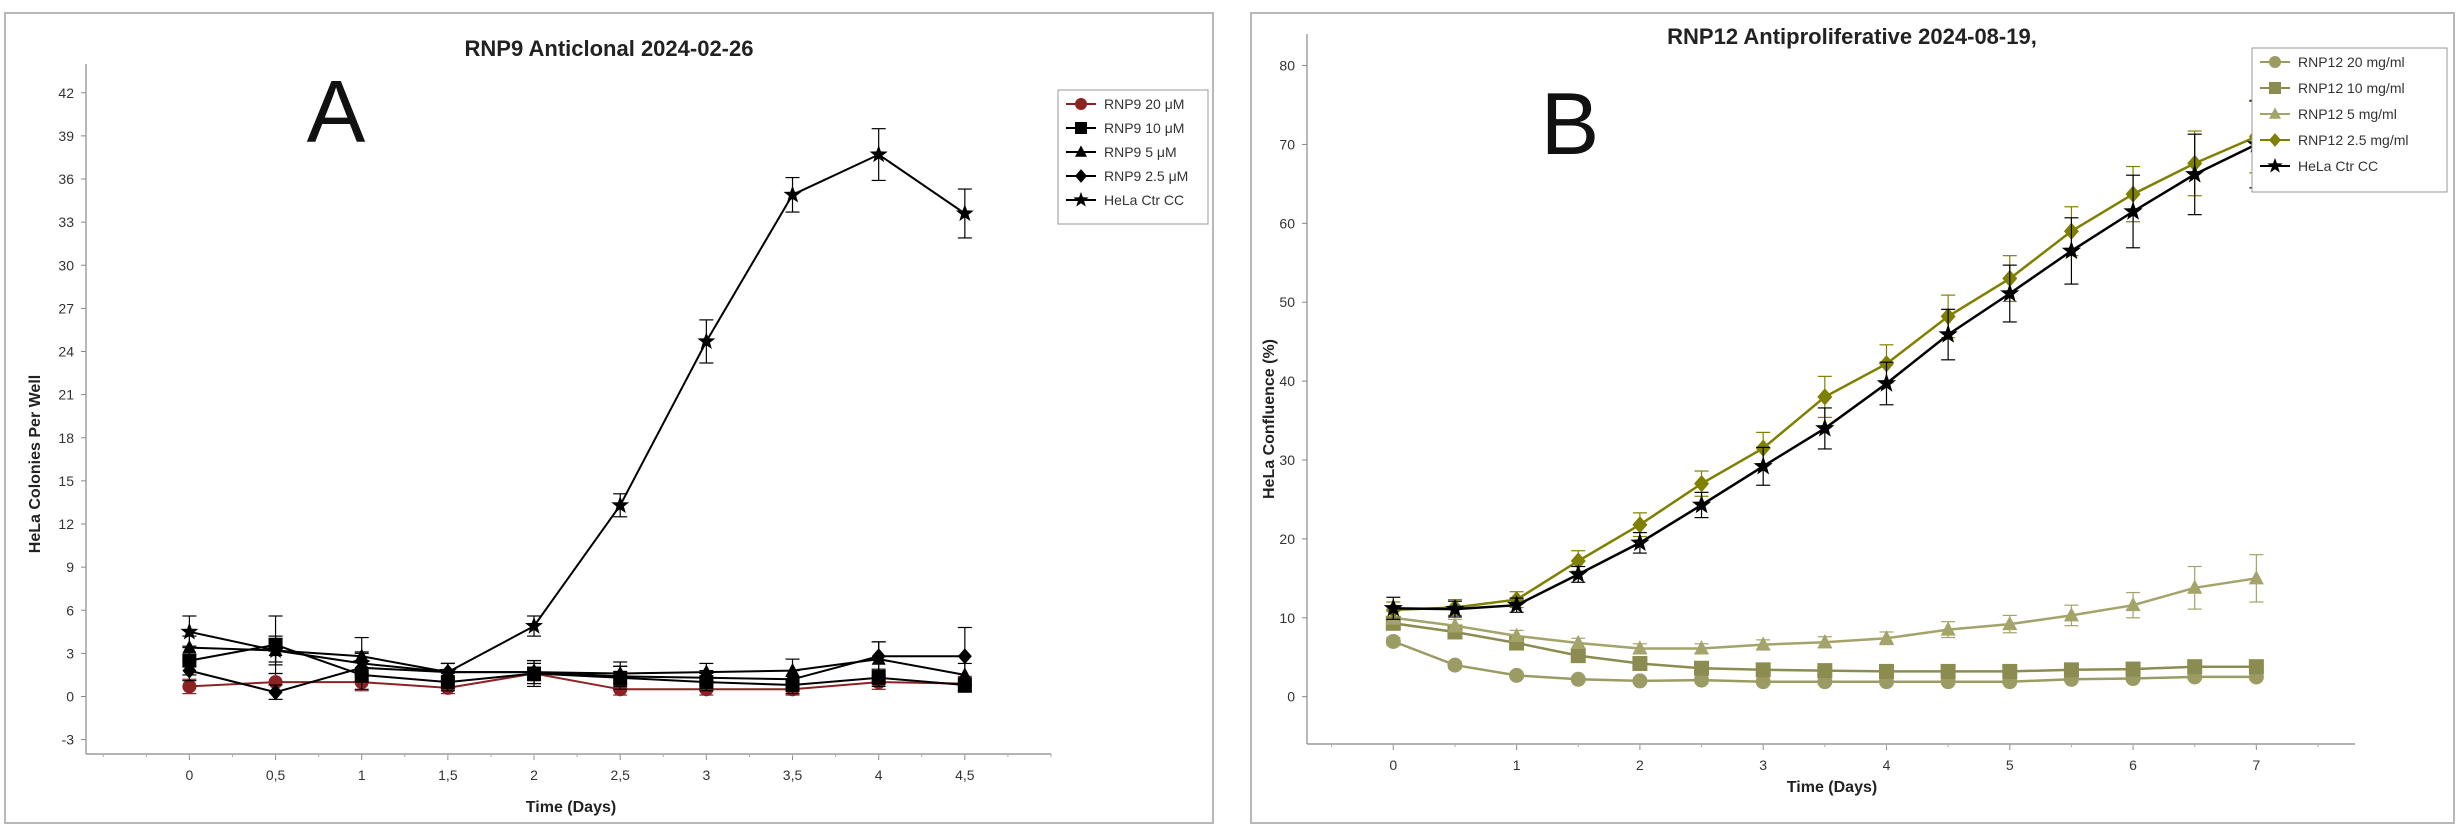 This screenshot has width=2461, height=828. What do you see at coordinates (66, 93) in the screenshot?
I see `chart-a-y-tick-label: 42` at bounding box center [66, 93].